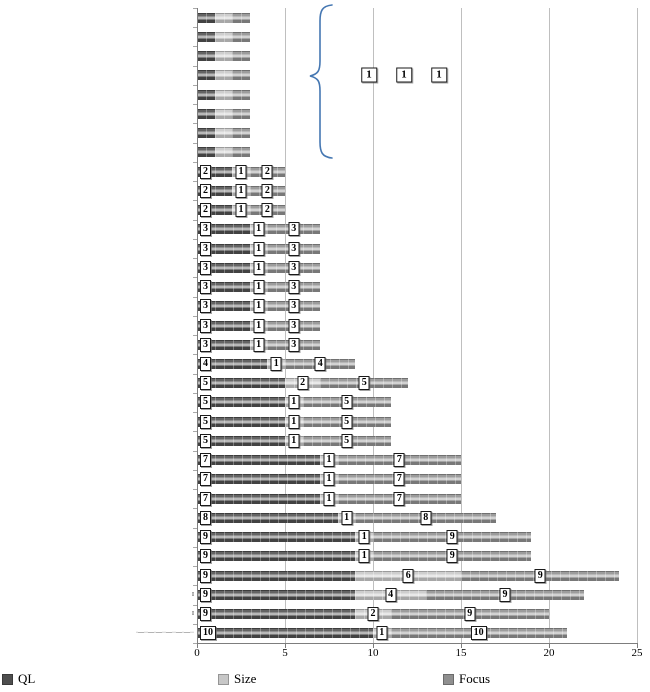 This screenshot has width=650, height=692. What do you see at coordinates (205, 171) in the screenshot?
I see `data-label-ql: 2` at bounding box center [205, 171].